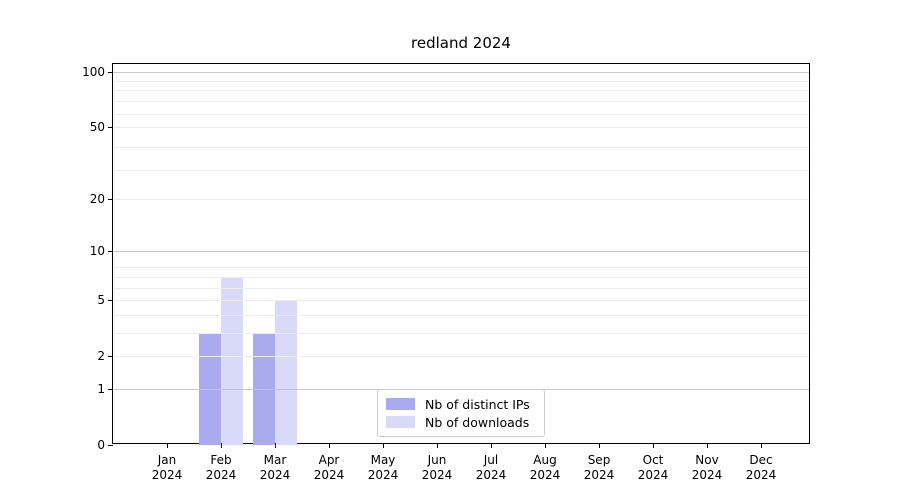 The height and width of the screenshot is (500, 900). What do you see at coordinates (97, 126) in the screenshot?
I see `y-tick-label: 50` at bounding box center [97, 126].